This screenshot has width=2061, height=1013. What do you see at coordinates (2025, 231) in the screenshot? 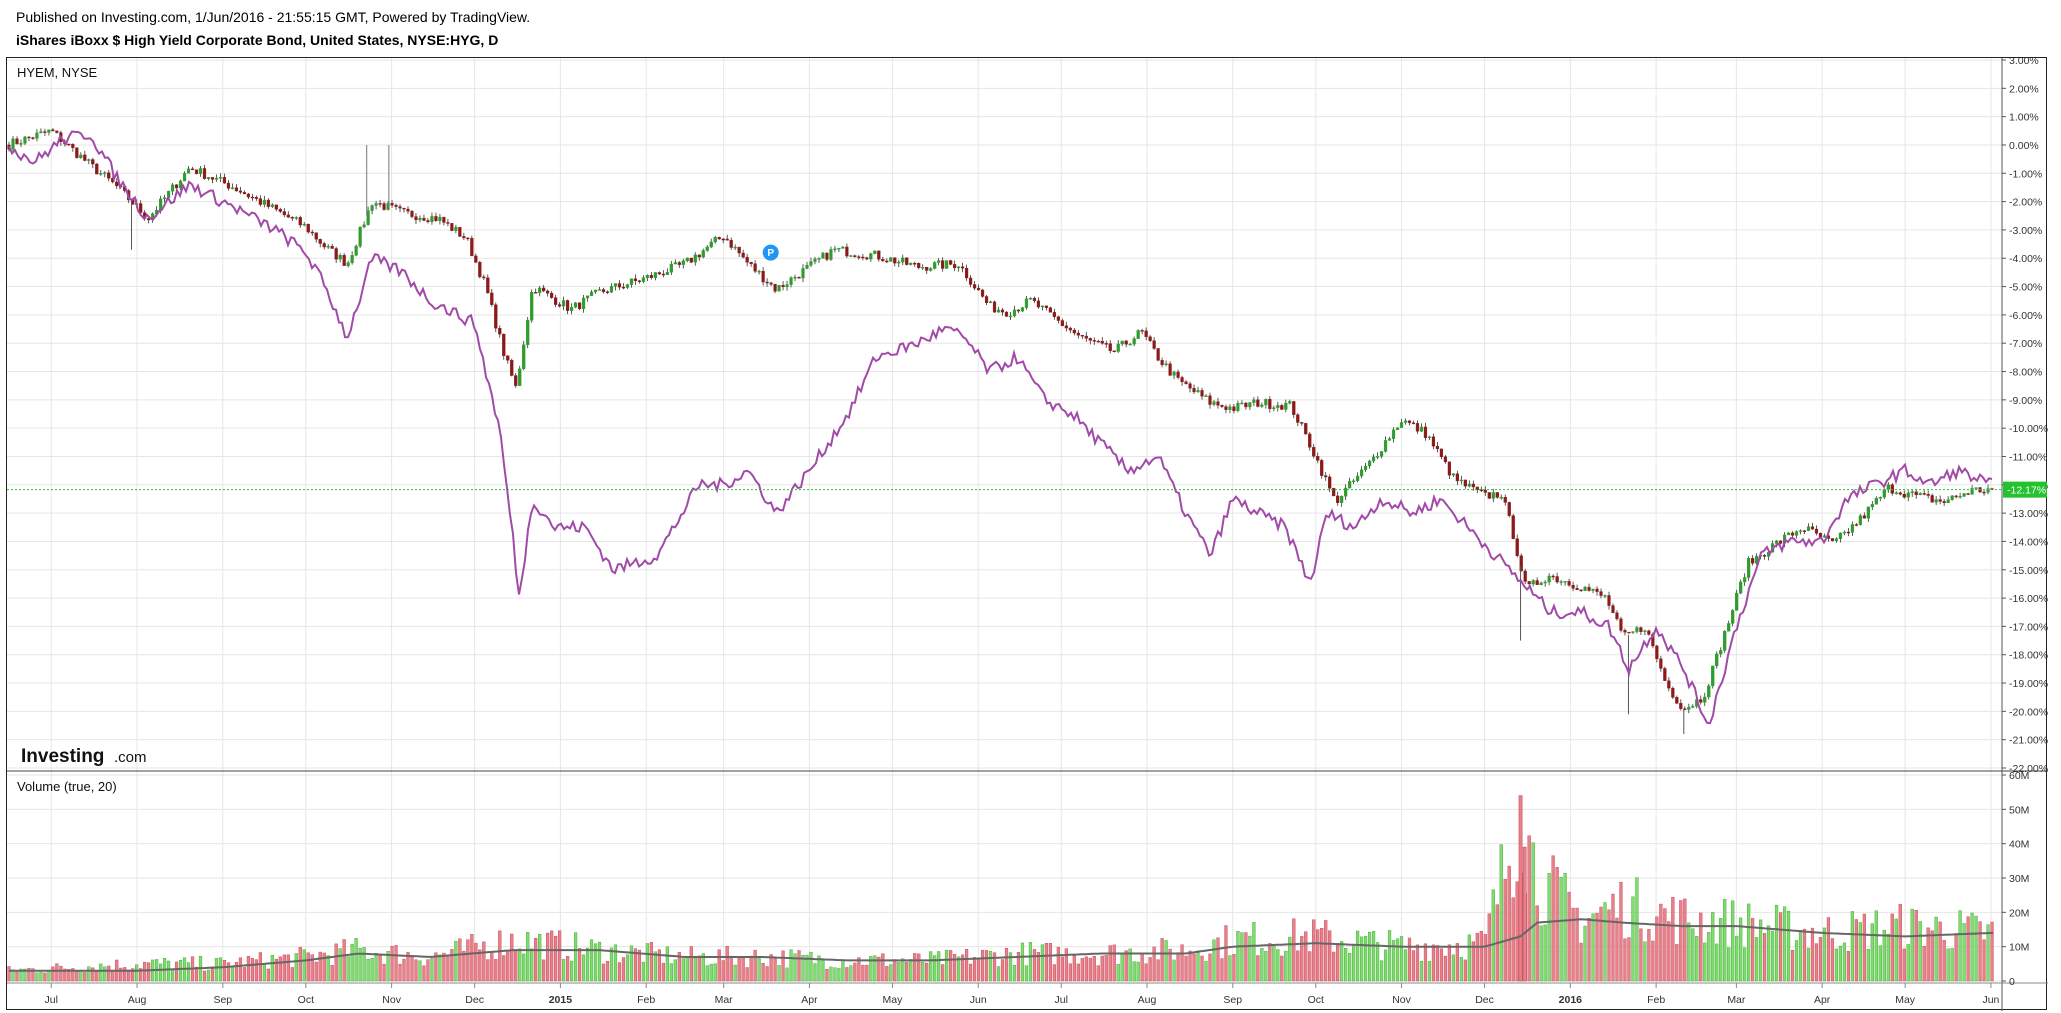
I see `price-tick-label: -3.00%` at bounding box center [2025, 231].